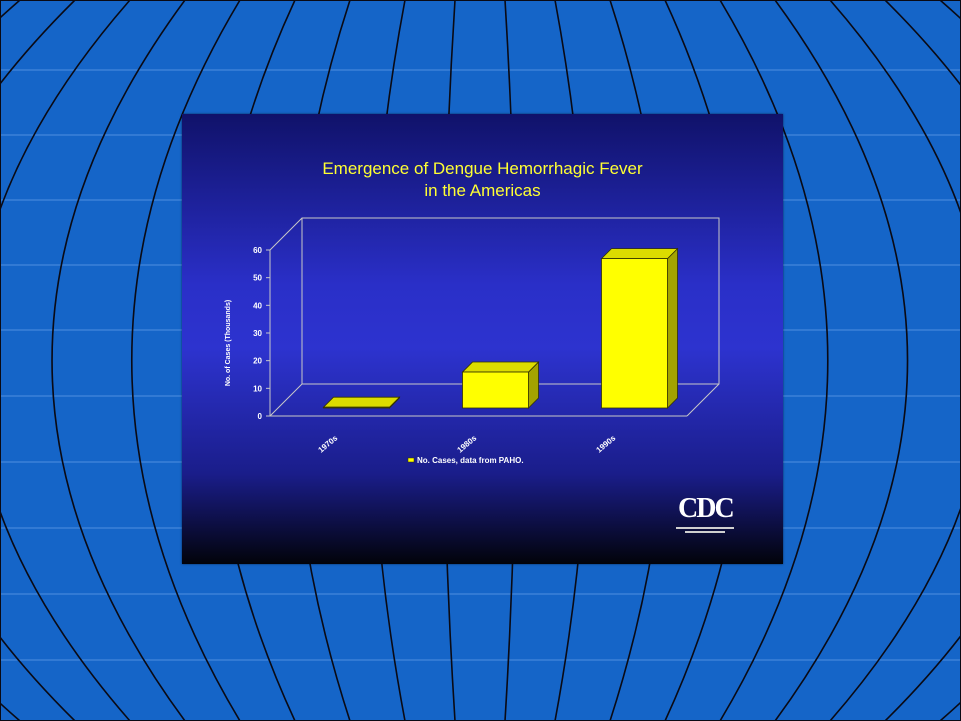  I want to click on bar-side-face, so click(672, 328).